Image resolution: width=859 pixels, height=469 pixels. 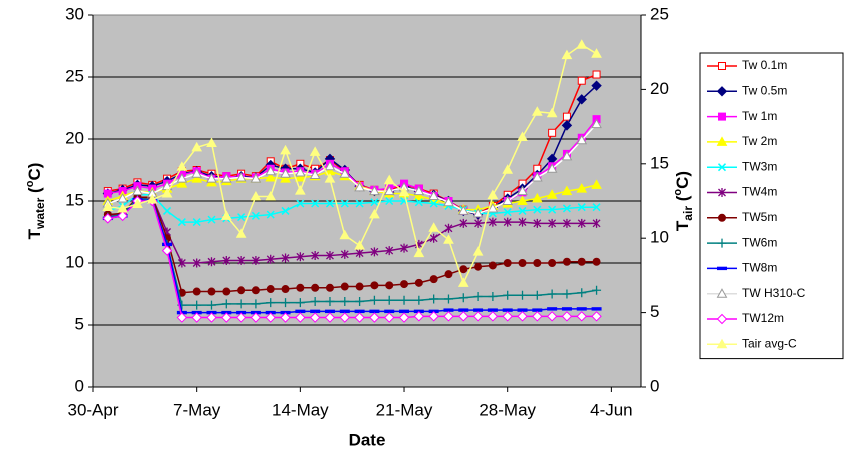 What do you see at coordinates (40, 213) in the screenshot?
I see `y-title-sub: water` at bounding box center [40, 213].